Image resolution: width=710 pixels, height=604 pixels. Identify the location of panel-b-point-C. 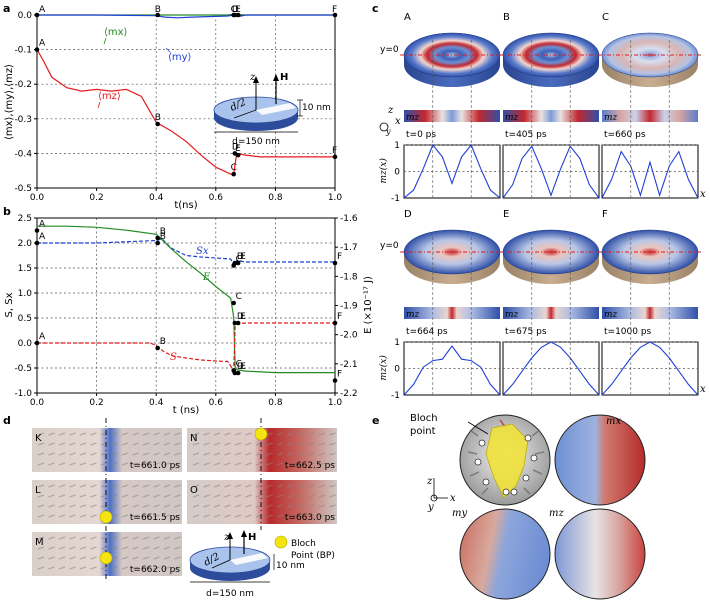
(233, 303).